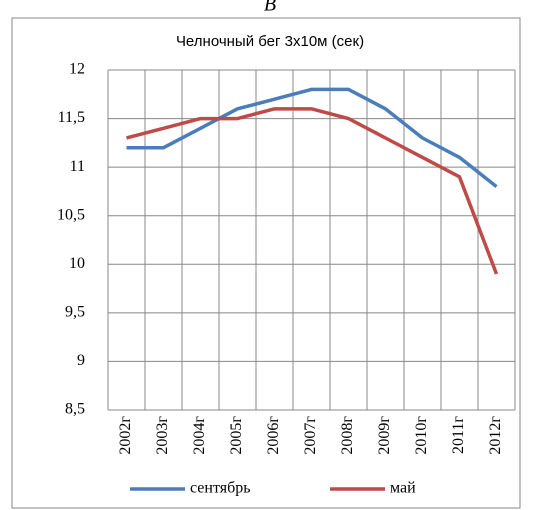 Image resolution: width=536 pixels, height=510 pixels. What do you see at coordinates (220, 488) in the screenshot?
I see `legend-label: сентябрь` at bounding box center [220, 488].